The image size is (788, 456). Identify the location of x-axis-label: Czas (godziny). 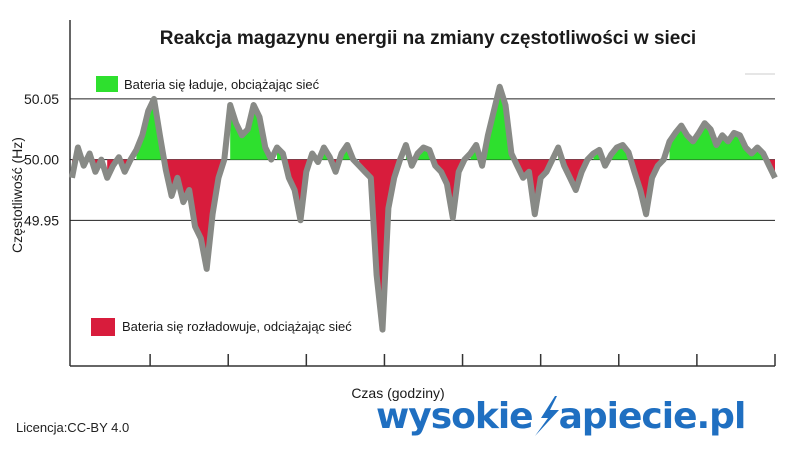
(397, 393).